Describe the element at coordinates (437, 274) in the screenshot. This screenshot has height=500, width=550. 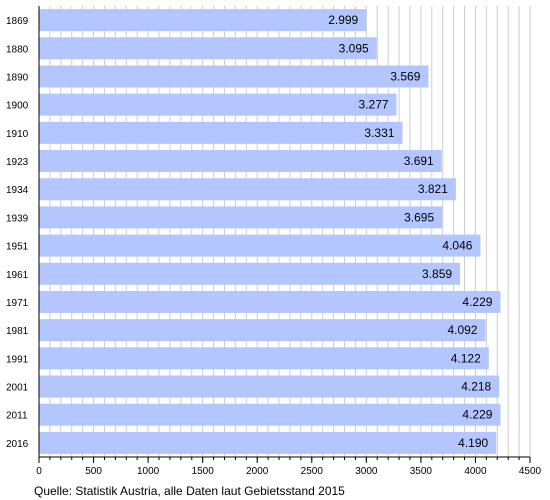
I see `data-label-1961: 3.859` at that location.